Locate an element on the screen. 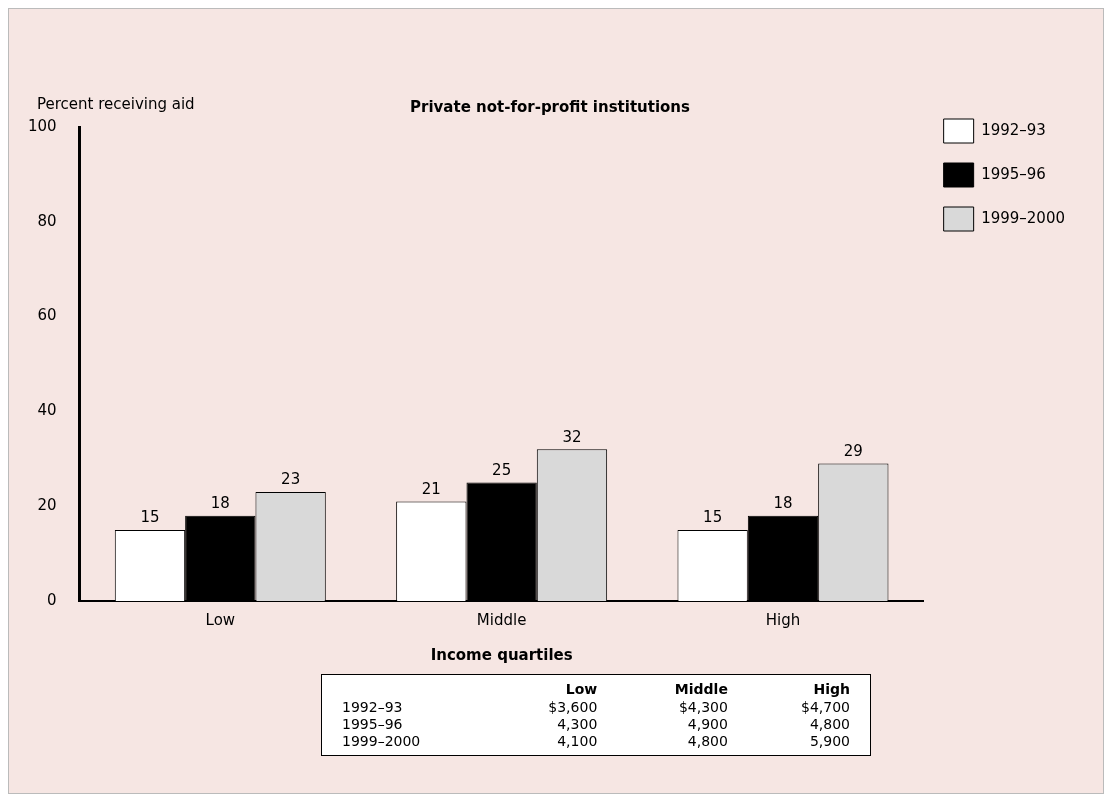 The height and width of the screenshot is (804, 1114). legend-label: 1992–93 is located at coordinates (1013, 129).